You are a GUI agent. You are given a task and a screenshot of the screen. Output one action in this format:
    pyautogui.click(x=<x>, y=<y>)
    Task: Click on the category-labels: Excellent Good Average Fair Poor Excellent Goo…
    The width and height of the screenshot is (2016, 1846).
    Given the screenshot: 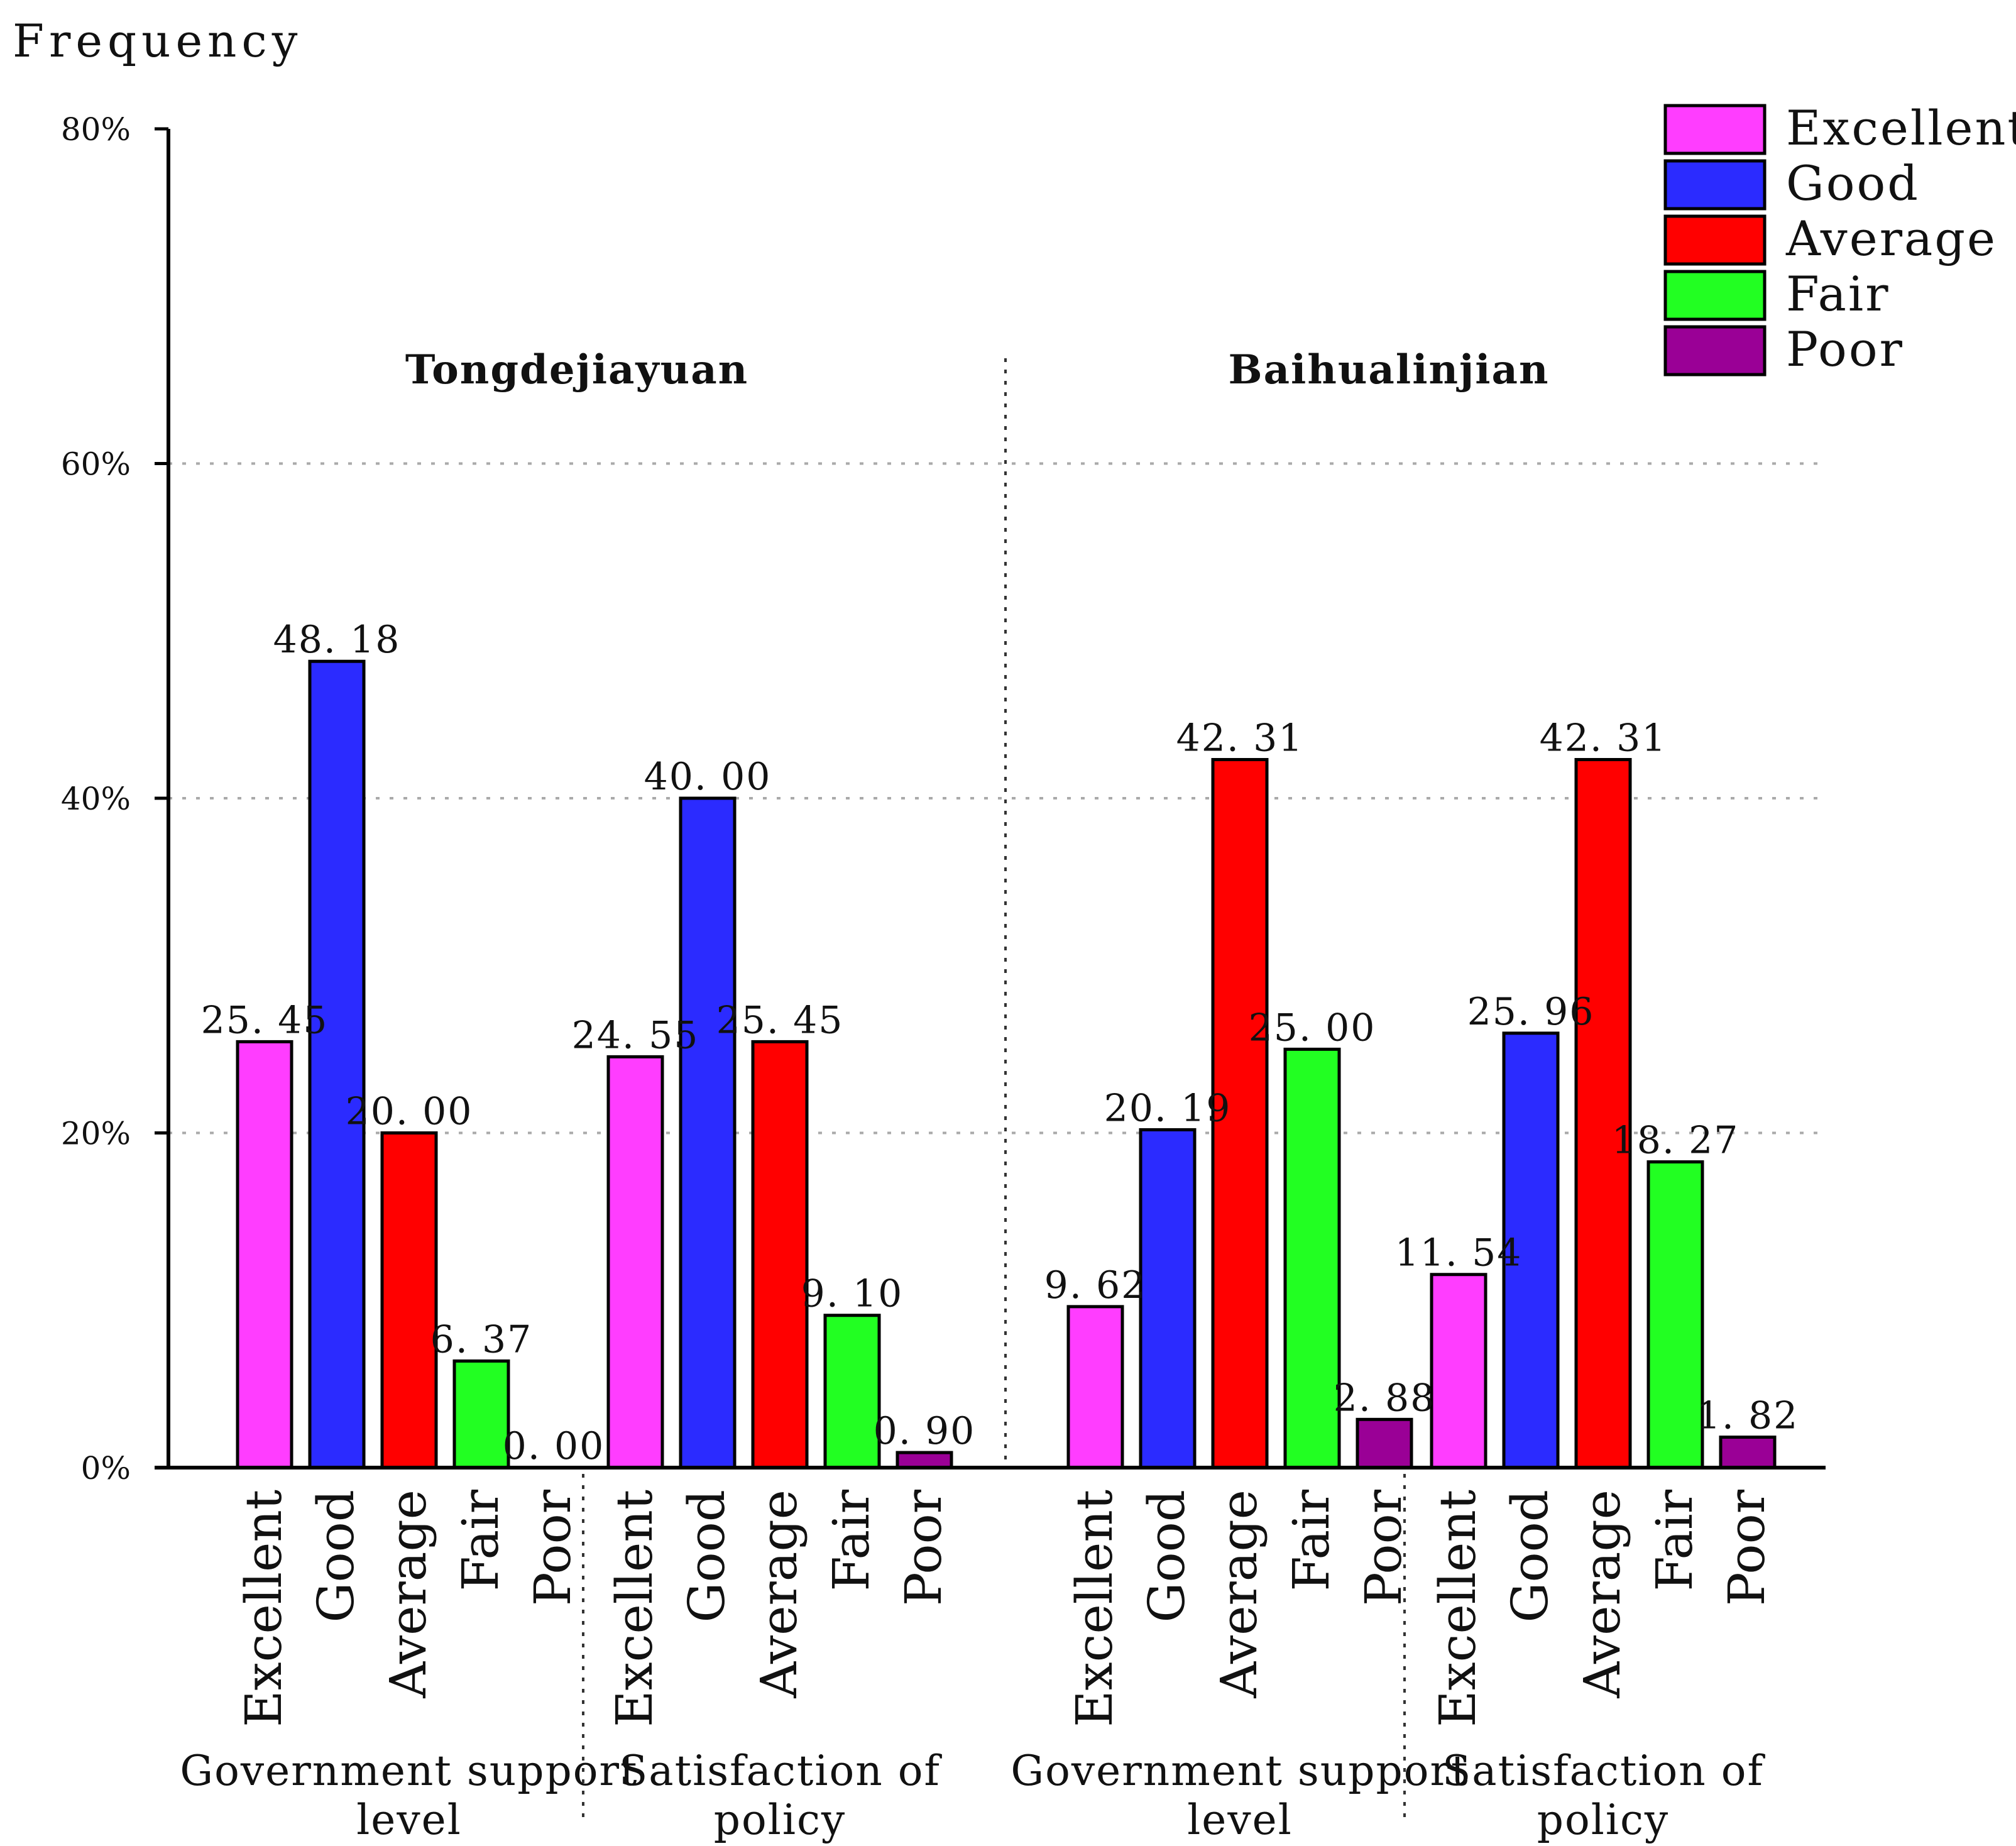 What is the action you would take?
    pyautogui.click(x=1005, y=1608)
    